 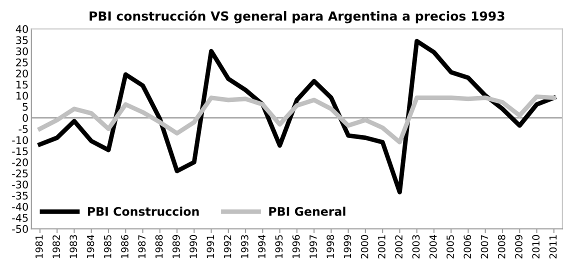 I want to click on x-tick-label: 2007, so click(x=484, y=246).